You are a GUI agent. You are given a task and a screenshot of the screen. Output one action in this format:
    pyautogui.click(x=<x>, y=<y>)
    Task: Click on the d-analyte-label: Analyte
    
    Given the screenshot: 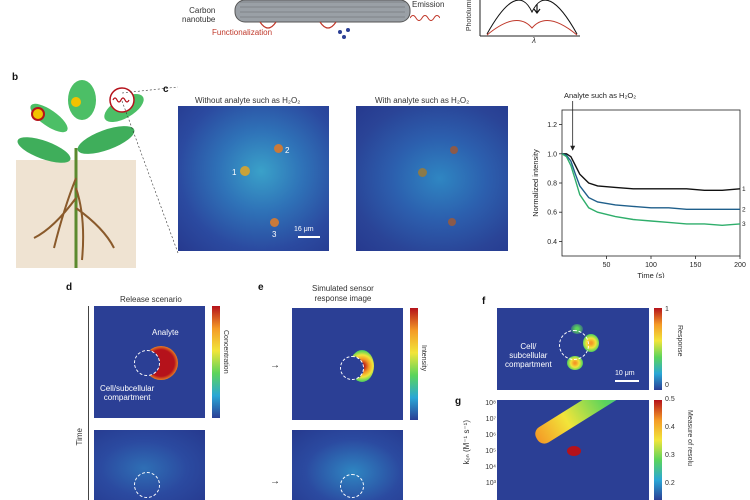 What is the action you would take?
    pyautogui.click(x=165, y=332)
    